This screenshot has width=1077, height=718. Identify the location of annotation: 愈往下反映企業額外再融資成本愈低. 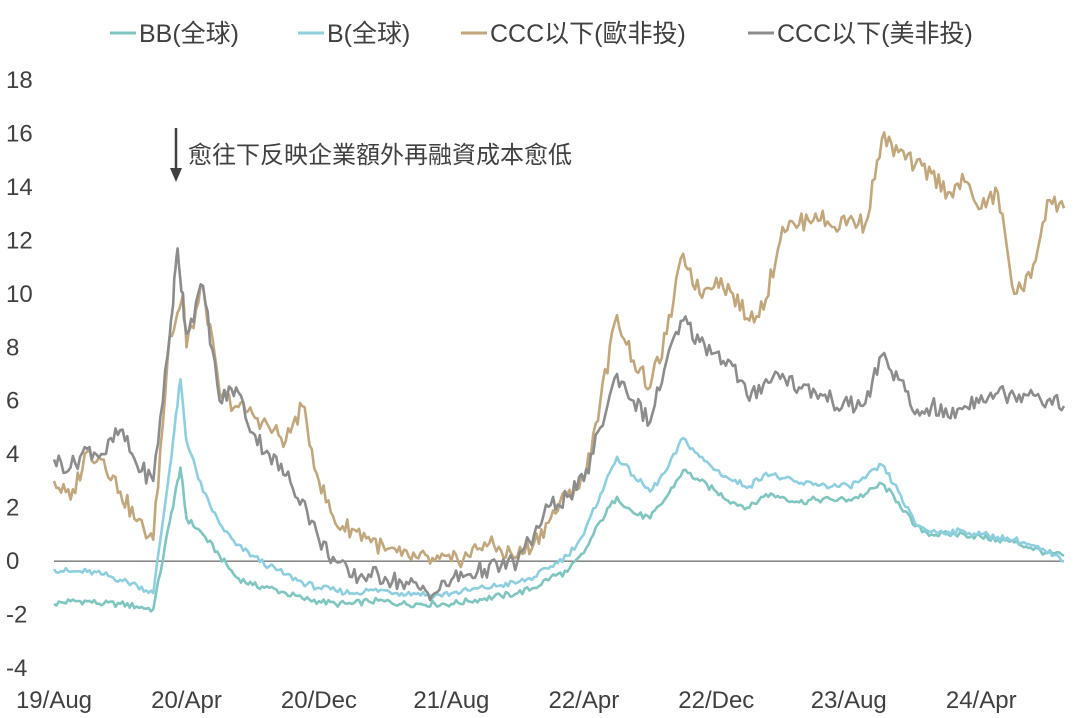
(371, 155).